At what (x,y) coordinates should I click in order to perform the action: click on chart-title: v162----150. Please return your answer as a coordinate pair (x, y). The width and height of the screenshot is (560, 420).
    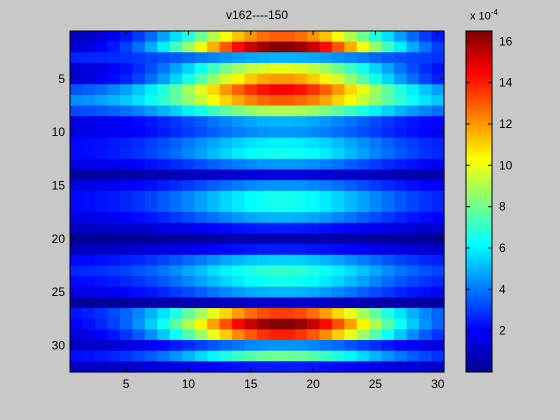
    Looking at the image, I should click on (257, 15).